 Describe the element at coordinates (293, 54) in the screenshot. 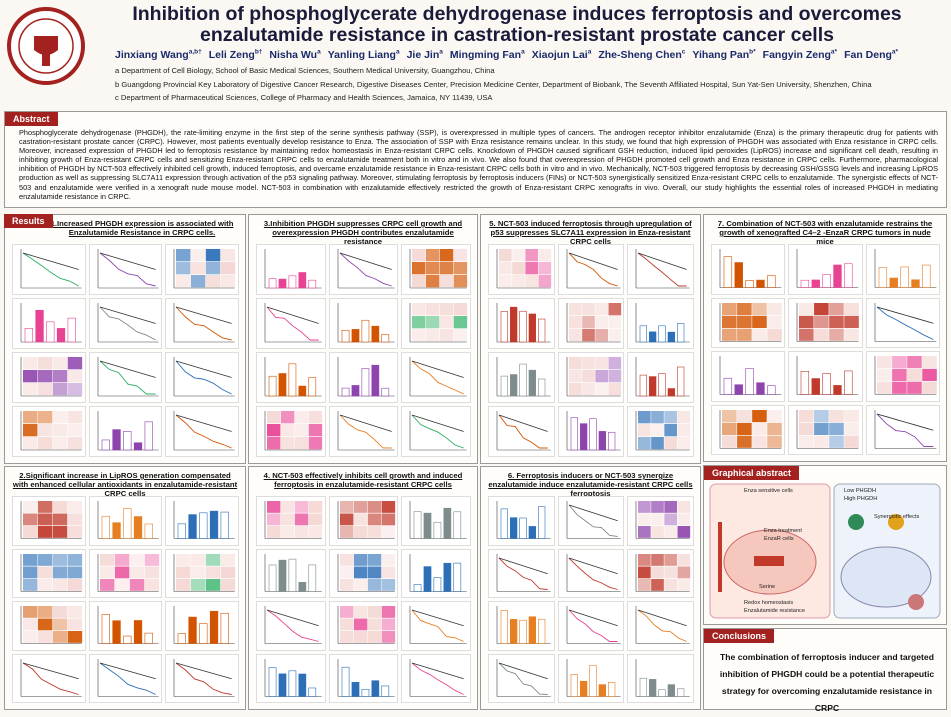

I see `author-name: Nisha Wu` at that location.